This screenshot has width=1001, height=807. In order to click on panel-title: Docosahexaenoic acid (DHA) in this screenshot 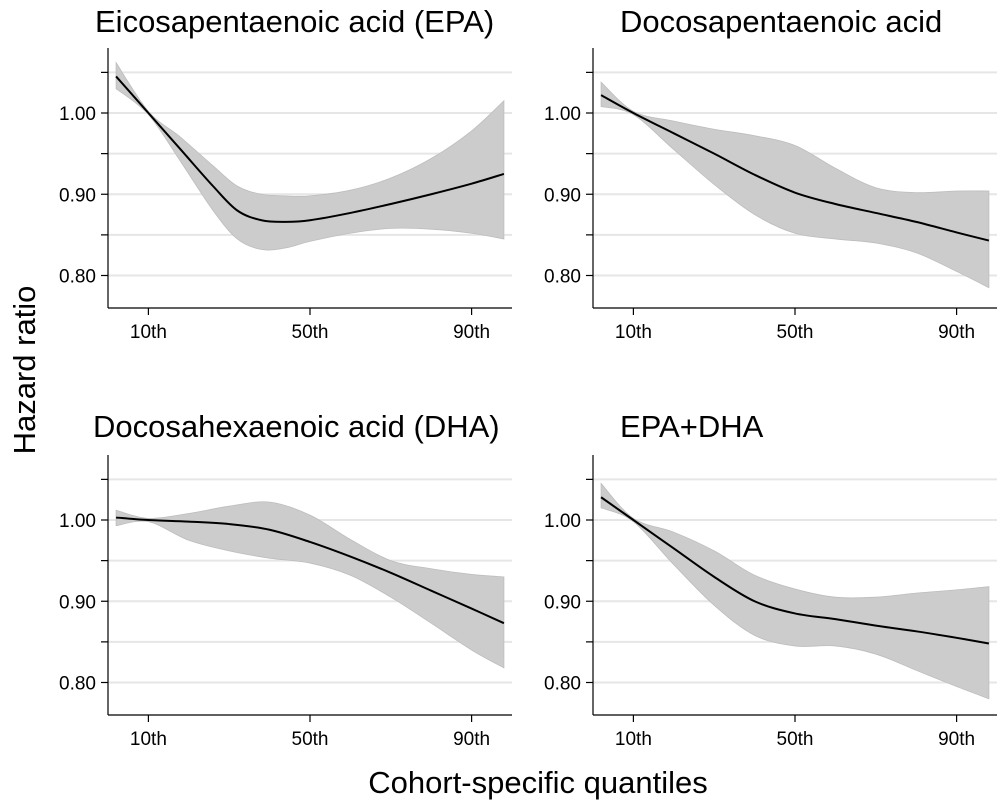, I will do `click(296, 426)`.